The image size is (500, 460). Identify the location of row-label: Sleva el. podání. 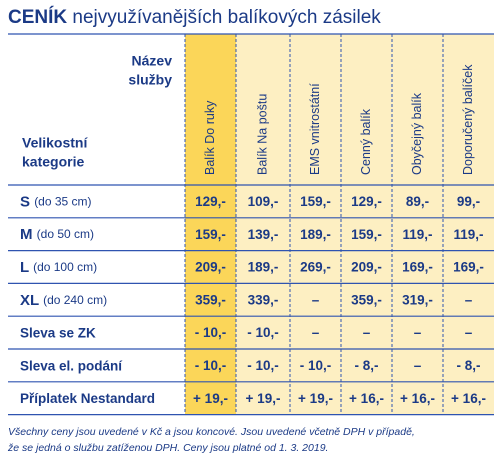
(71, 365).